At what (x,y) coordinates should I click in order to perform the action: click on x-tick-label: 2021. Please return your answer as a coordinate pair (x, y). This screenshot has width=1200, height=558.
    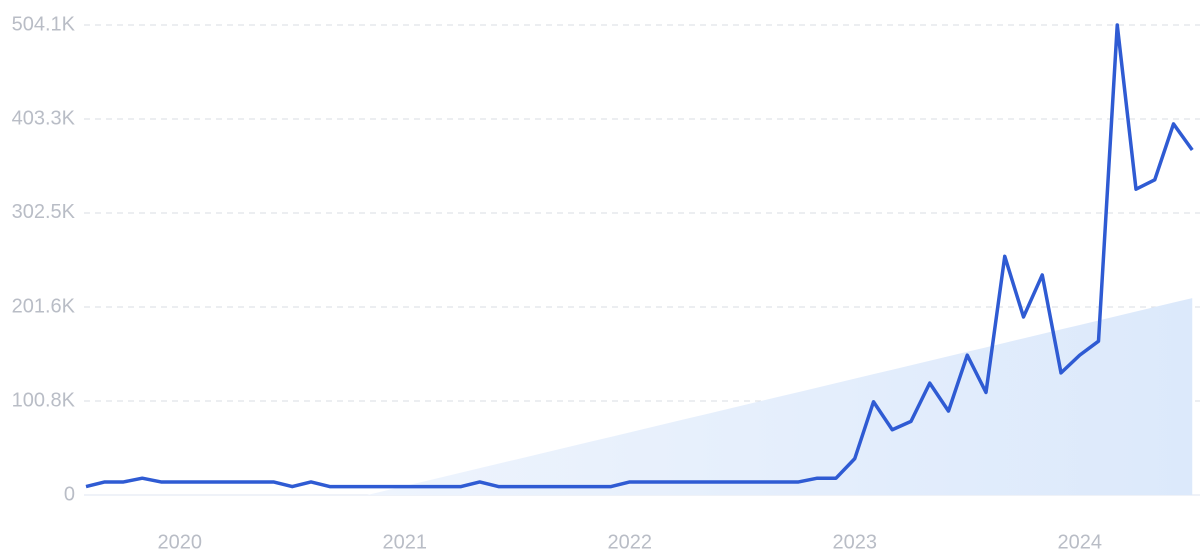
    Looking at the image, I should click on (405, 542).